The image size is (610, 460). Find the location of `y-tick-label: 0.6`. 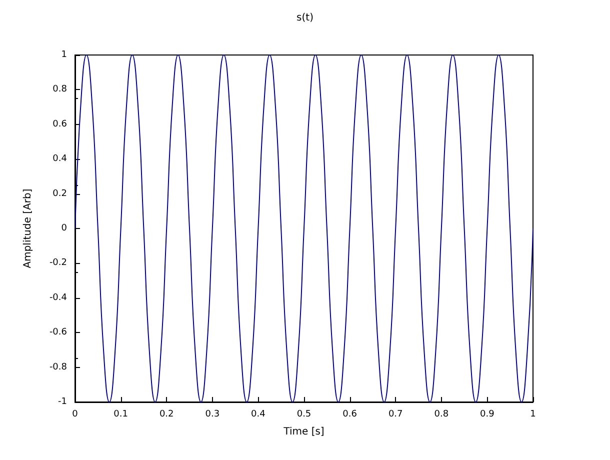

y-tick-label: 0.6 is located at coordinates (60, 124).